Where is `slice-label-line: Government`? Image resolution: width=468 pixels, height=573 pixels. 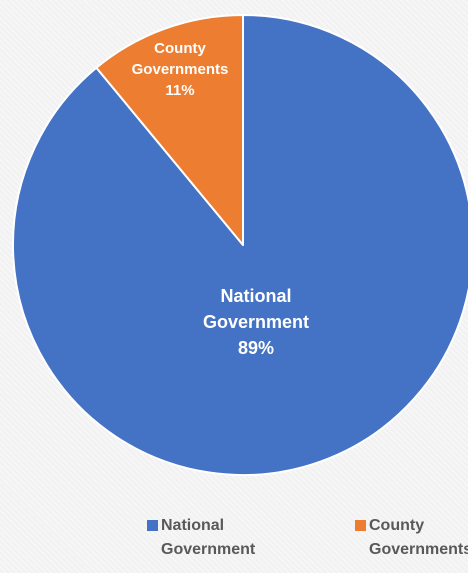
slice-label-line: Government is located at coordinates (256, 322).